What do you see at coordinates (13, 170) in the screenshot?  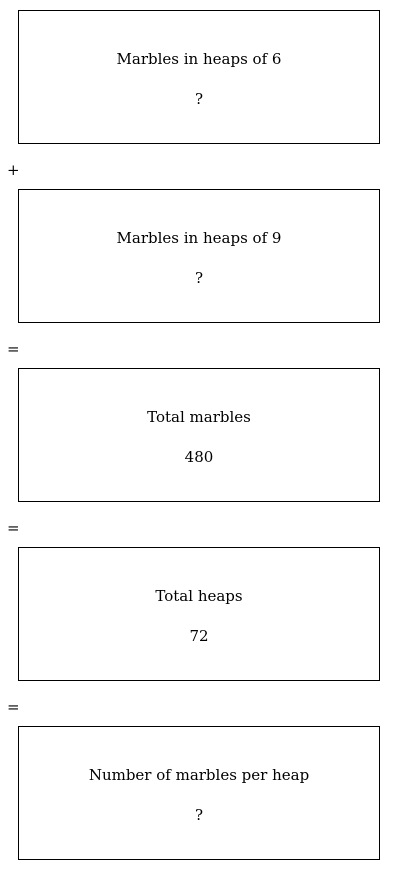 I see `plus-operator: +` at bounding box center [13, 170].